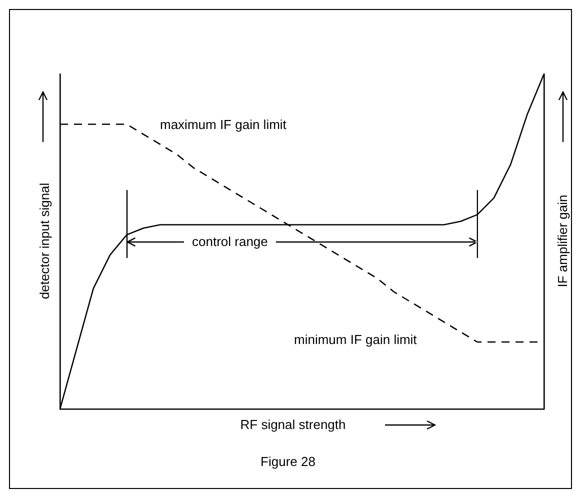 This screenshot has height=499, width=576. I want to click on y-axis-title: detector input signal, so click(45, 241).